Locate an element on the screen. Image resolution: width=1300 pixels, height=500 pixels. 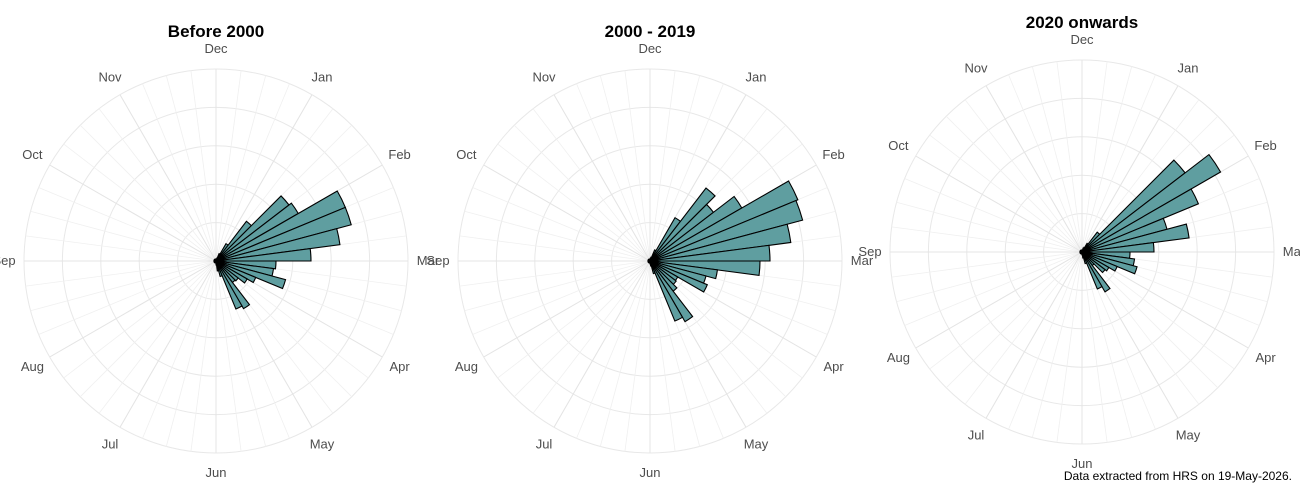
month-label: Mar is located at coordinates (862, 260).